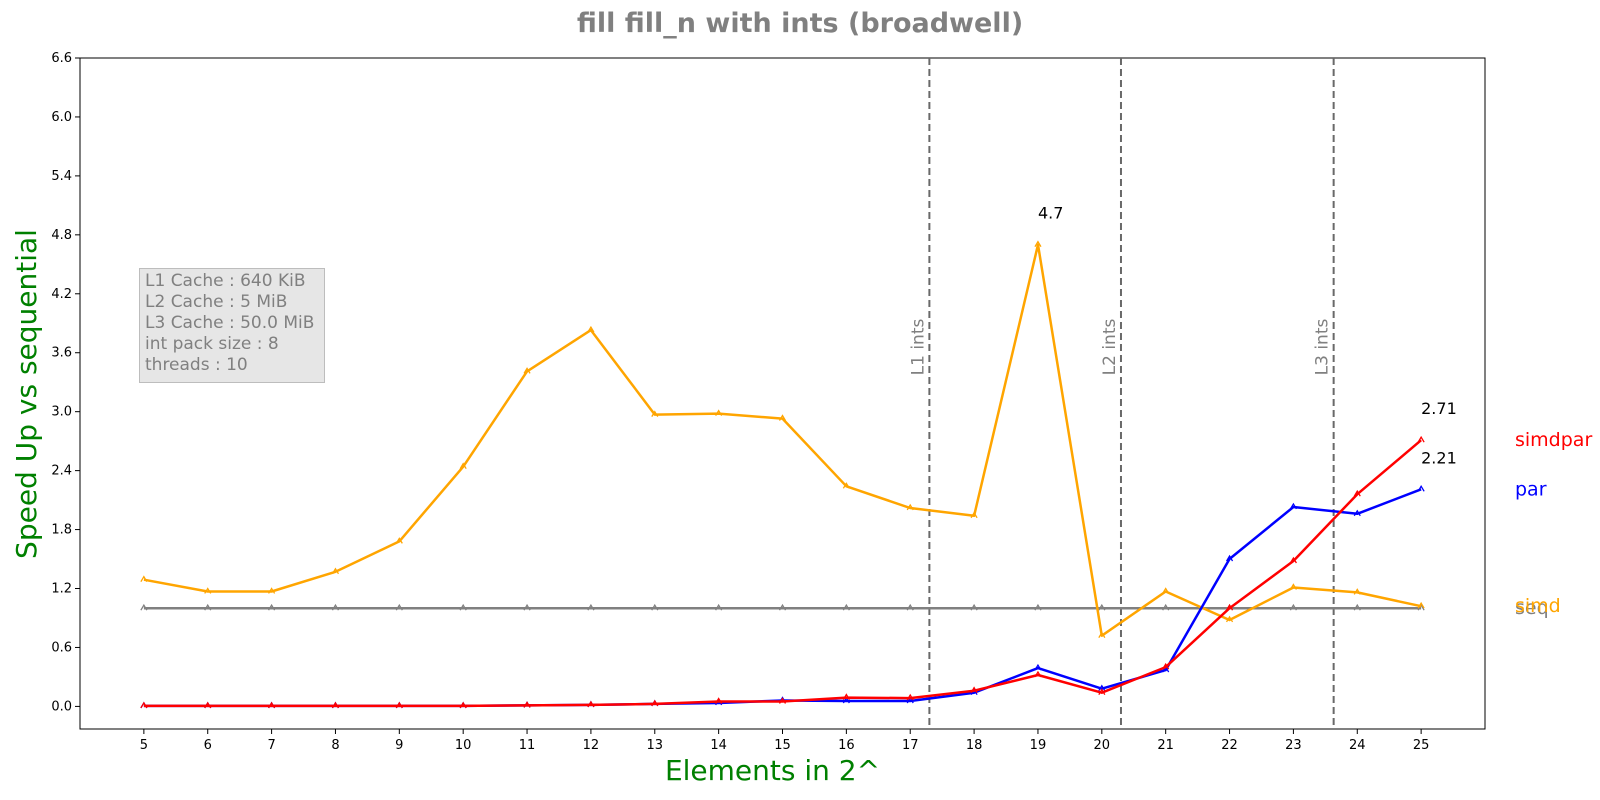 The image size is (1600, 800). I want to click on cache-boundary-label: L3 ints, so click(1323, 347).